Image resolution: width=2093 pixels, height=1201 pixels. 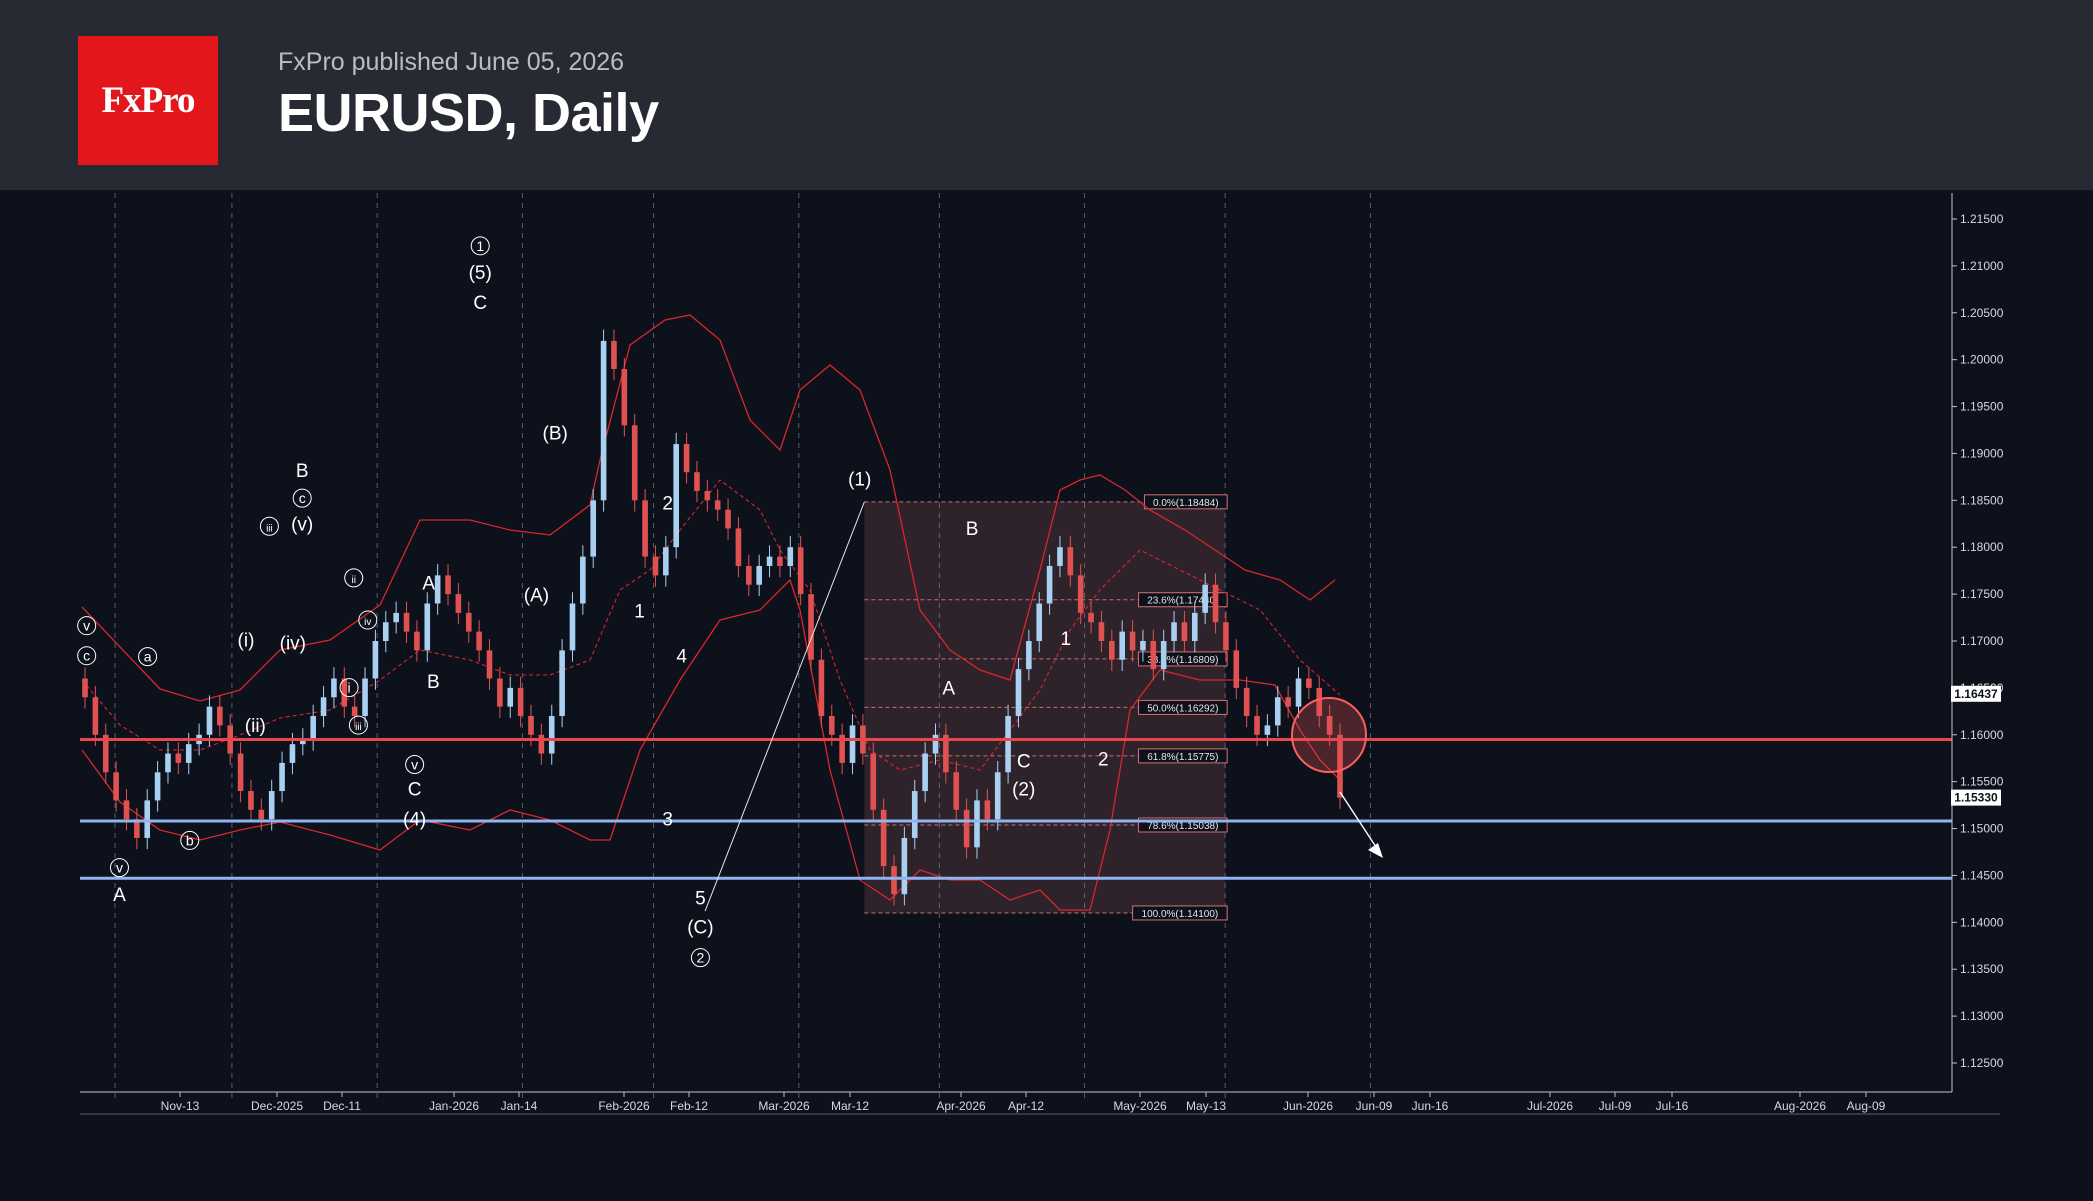 What do you see at coordinates (1023, 790) in the screenshot?
I see `wave-label: (2)` at bounding box center [1023, 790].